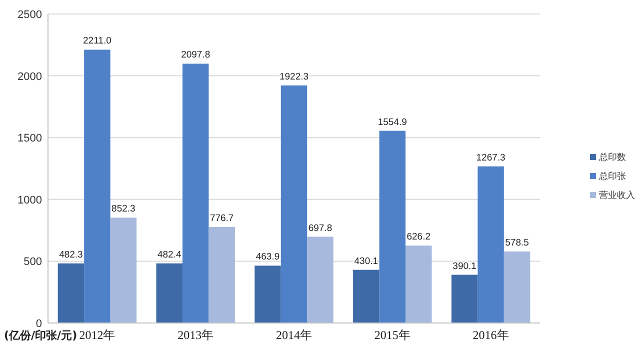 The height and width of the screenshot is (347, 640). I want to click on text: 2211.0, so click(97, 41).